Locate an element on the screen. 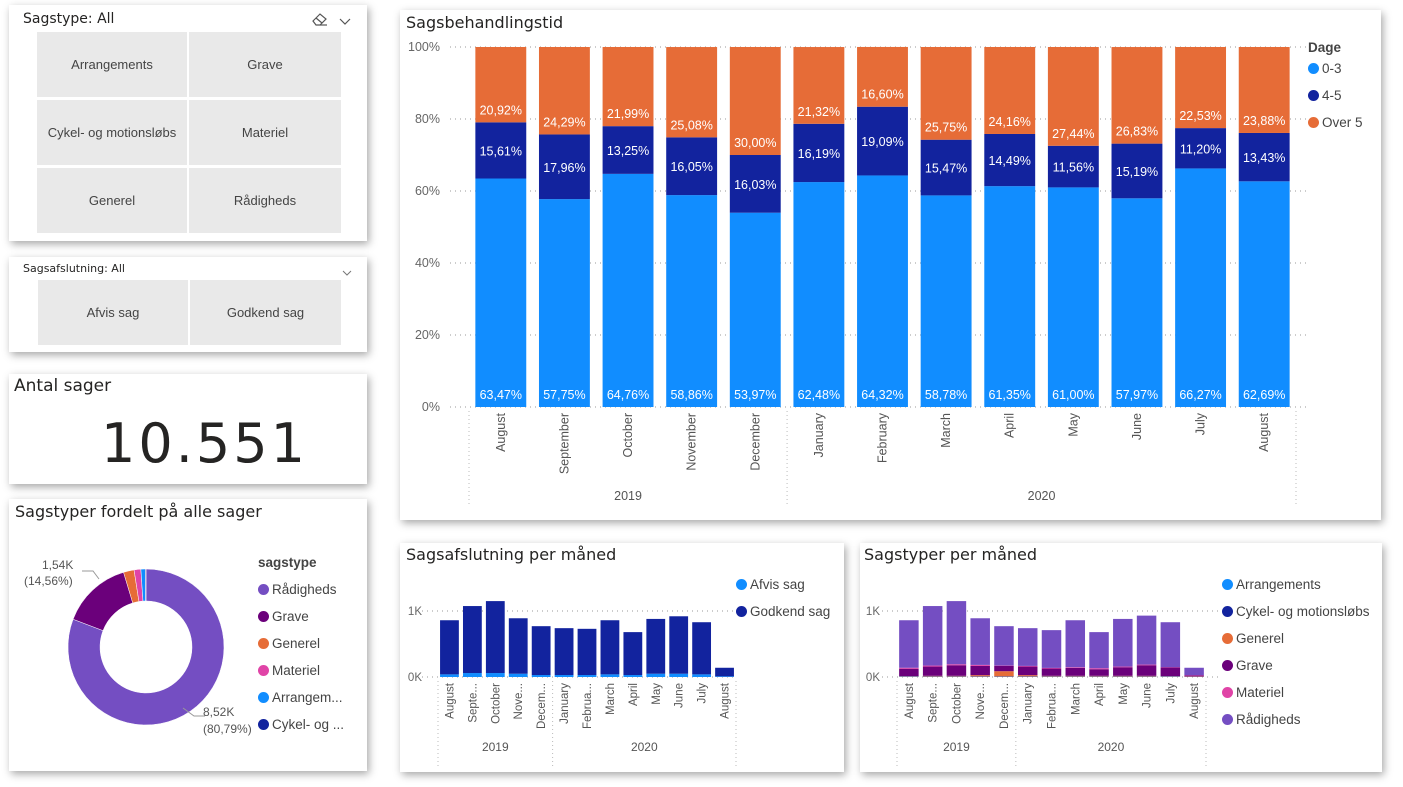 This screenshot has height=787, width=1403. data-label-0-3: 63,47% is located at coordinates (501, 395).